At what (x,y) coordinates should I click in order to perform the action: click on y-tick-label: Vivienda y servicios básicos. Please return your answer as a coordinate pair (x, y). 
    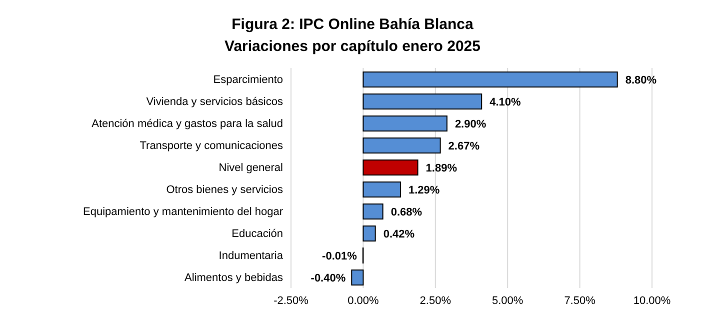
    Looking at the image, I should click on (215, 102).